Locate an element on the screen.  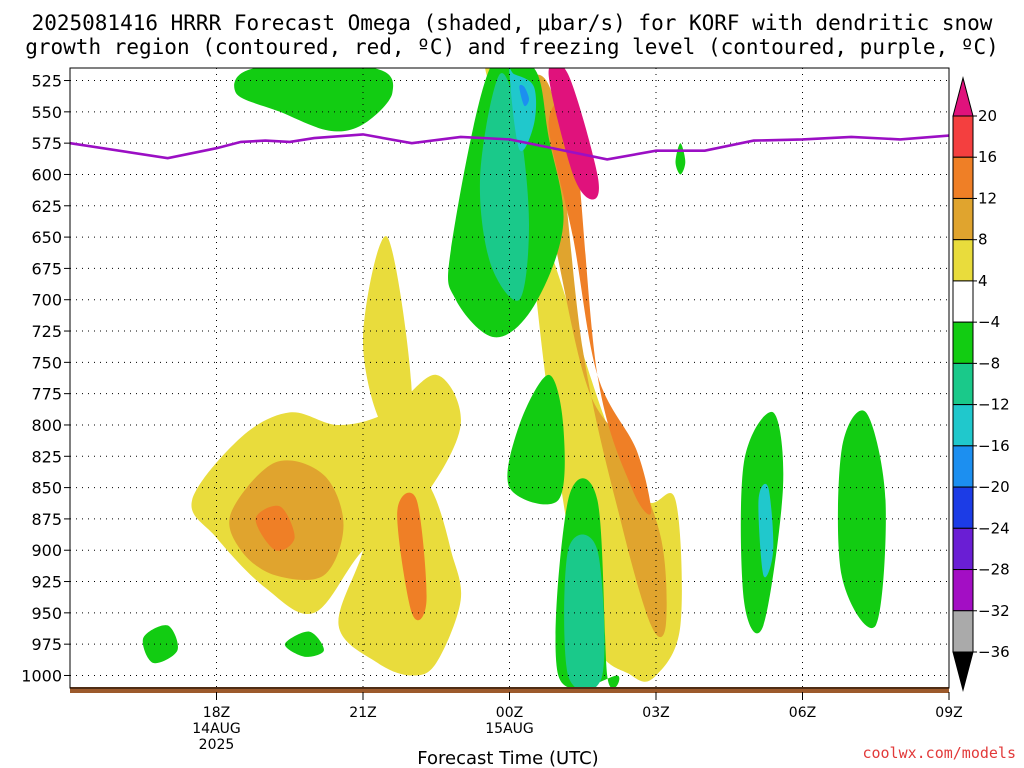
colorbar-label-0: 20 is located at coordinates (987, 116).